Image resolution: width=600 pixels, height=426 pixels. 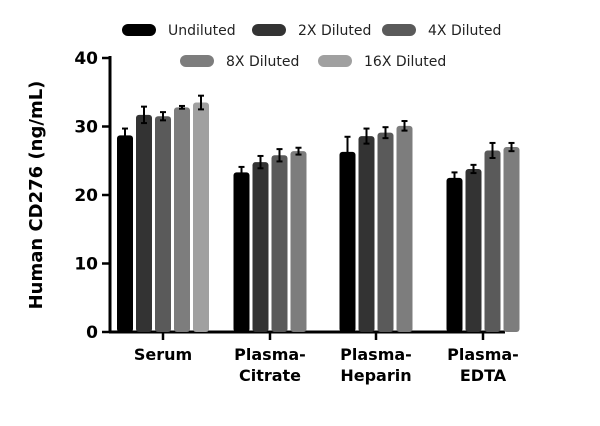 What do you see at coordinates (86, 59) in the screenshot?
I see `y-tick-label: 40` at bounding box center [86, 59].